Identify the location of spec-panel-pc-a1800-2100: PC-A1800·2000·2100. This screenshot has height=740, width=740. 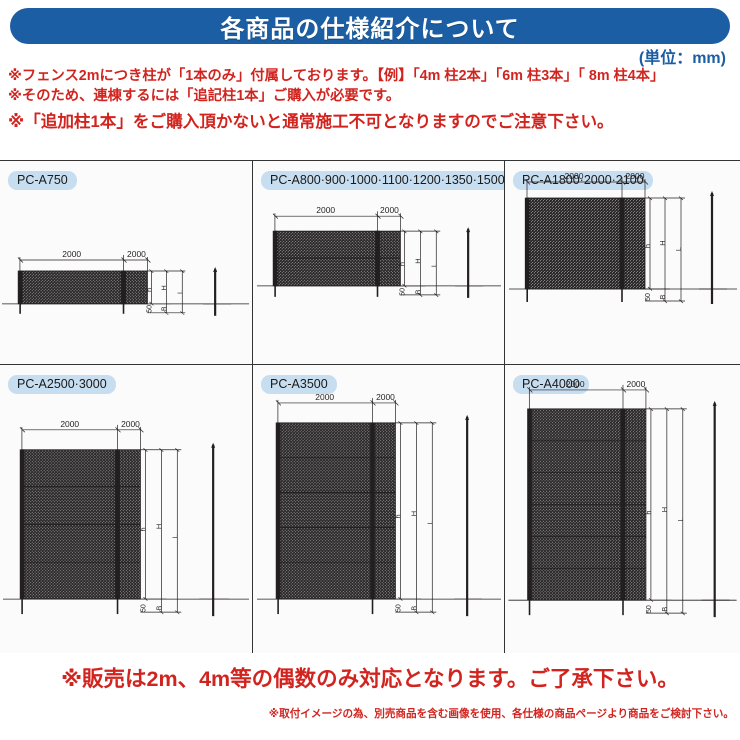
(622, 262).